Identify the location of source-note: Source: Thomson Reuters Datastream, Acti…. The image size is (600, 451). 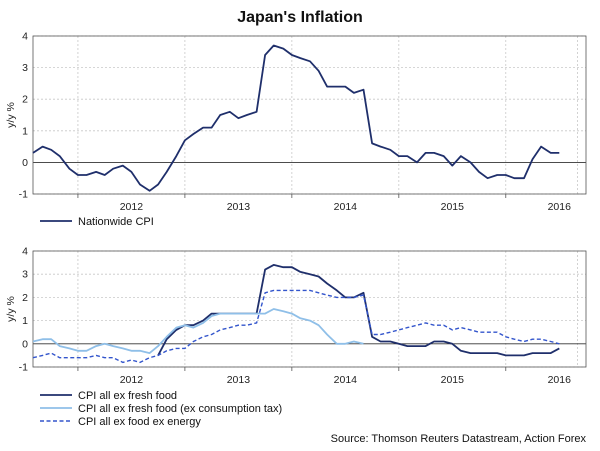
(459, 439).